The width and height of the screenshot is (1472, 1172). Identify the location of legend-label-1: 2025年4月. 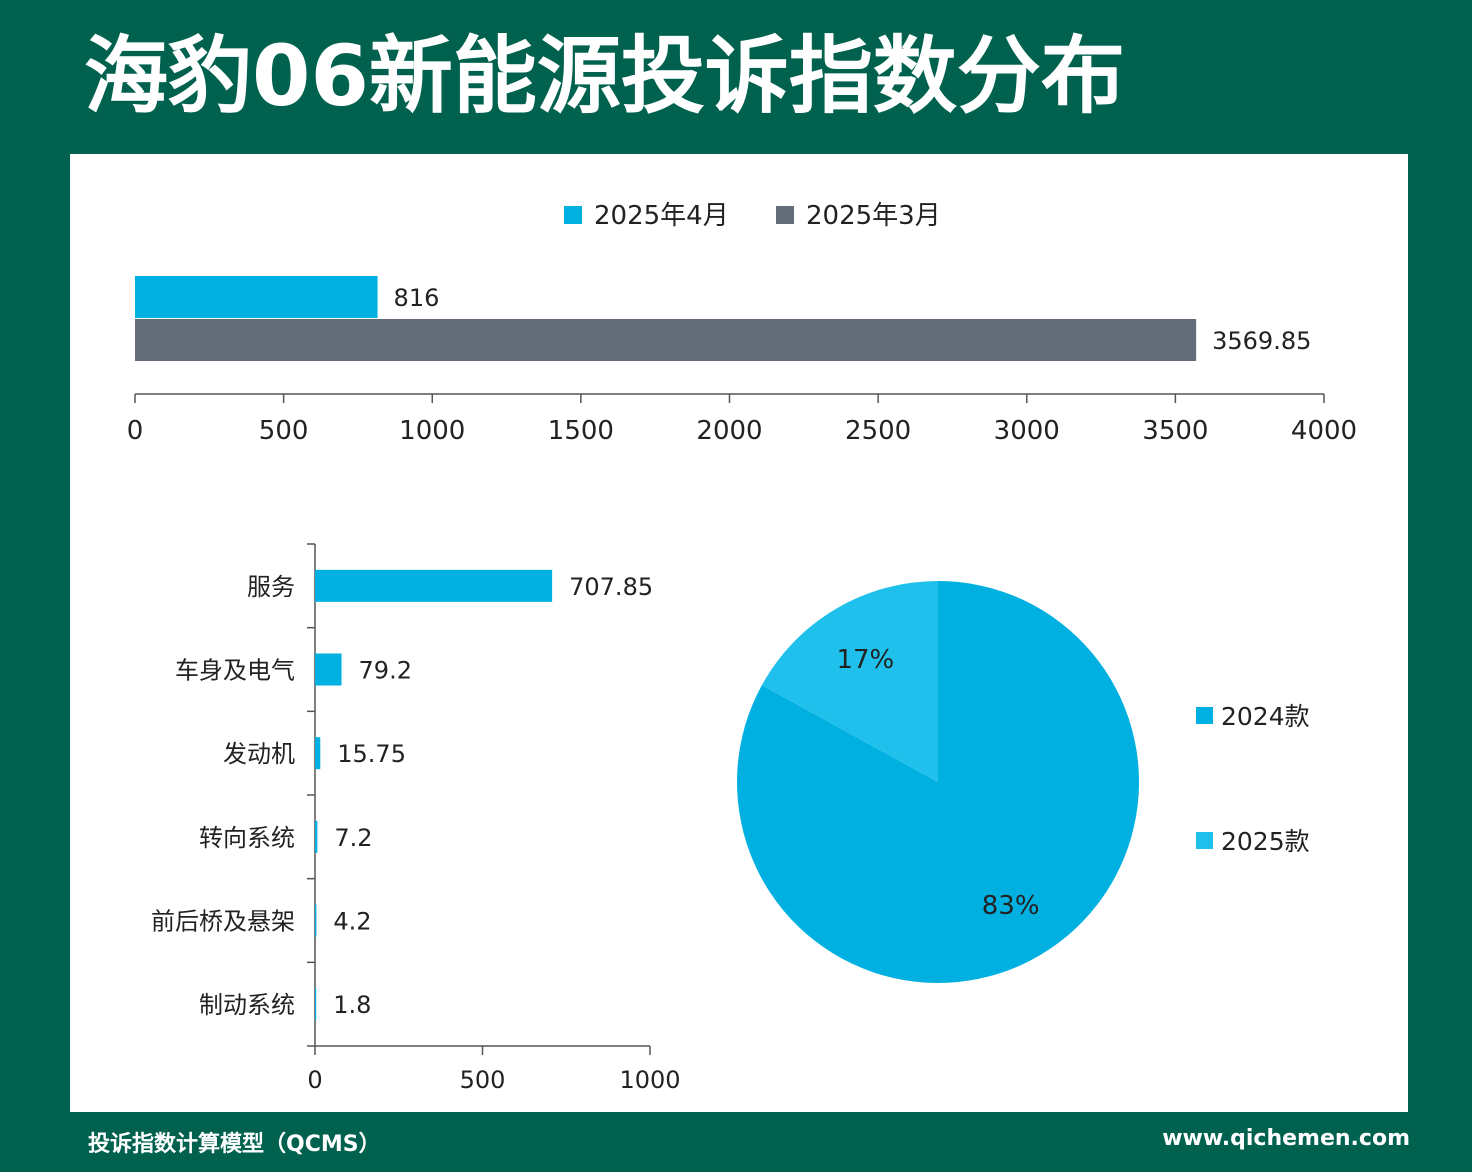
(661, 216).